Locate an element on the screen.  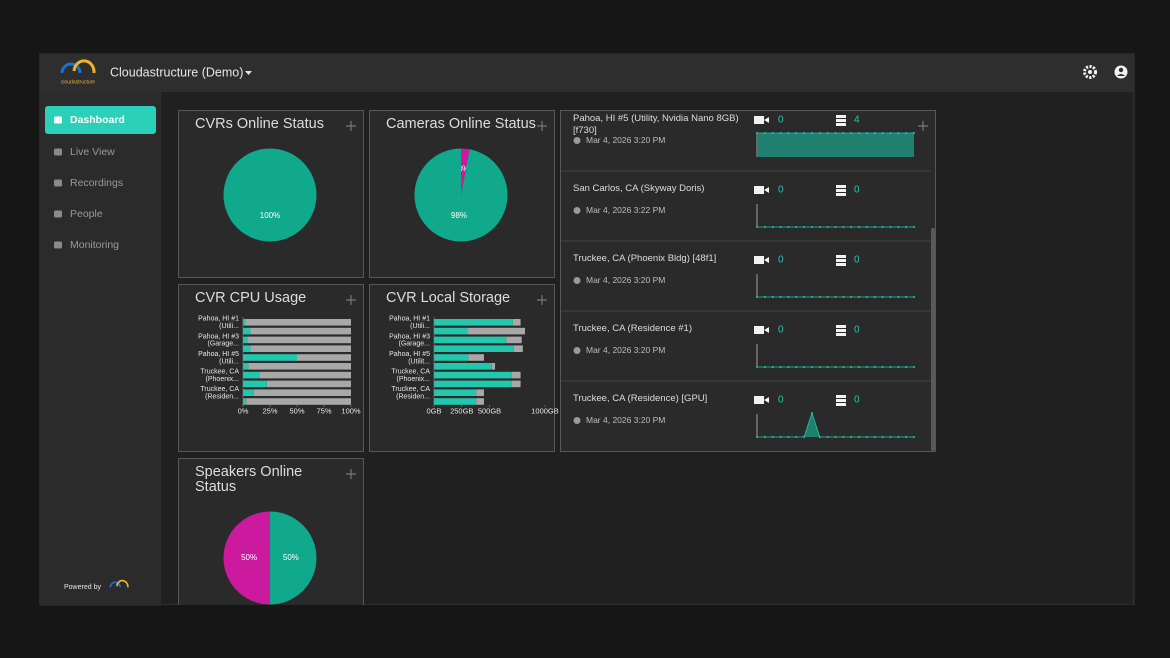
category-label: Pahoa, HI #5 is located at coordinates (409, 354).